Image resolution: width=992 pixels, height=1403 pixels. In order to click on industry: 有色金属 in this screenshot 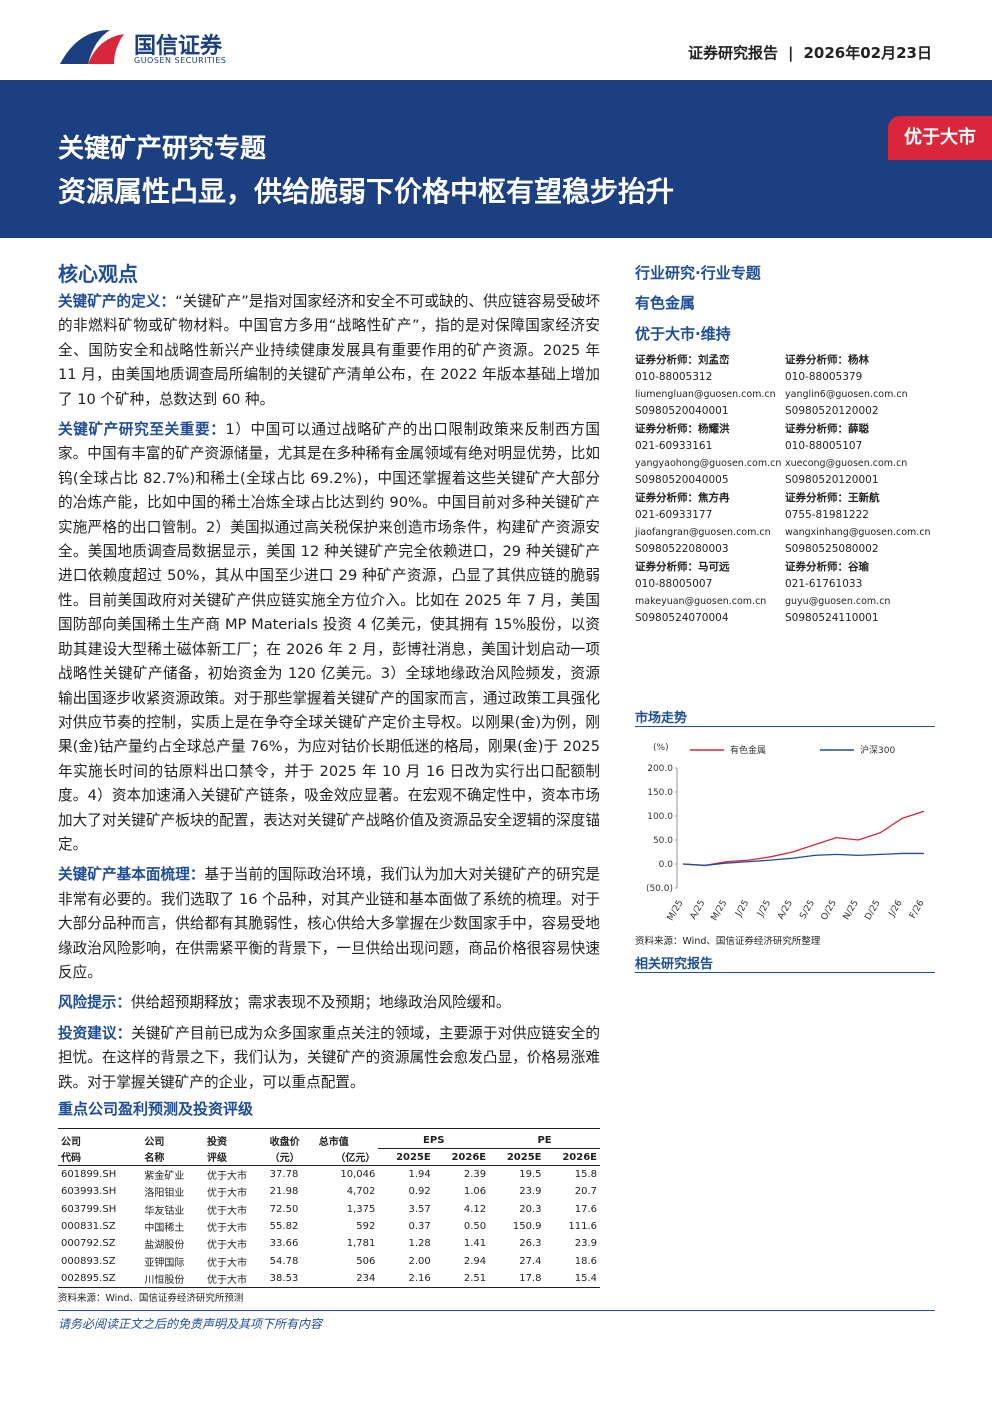, I will do `click(665, 303)`.